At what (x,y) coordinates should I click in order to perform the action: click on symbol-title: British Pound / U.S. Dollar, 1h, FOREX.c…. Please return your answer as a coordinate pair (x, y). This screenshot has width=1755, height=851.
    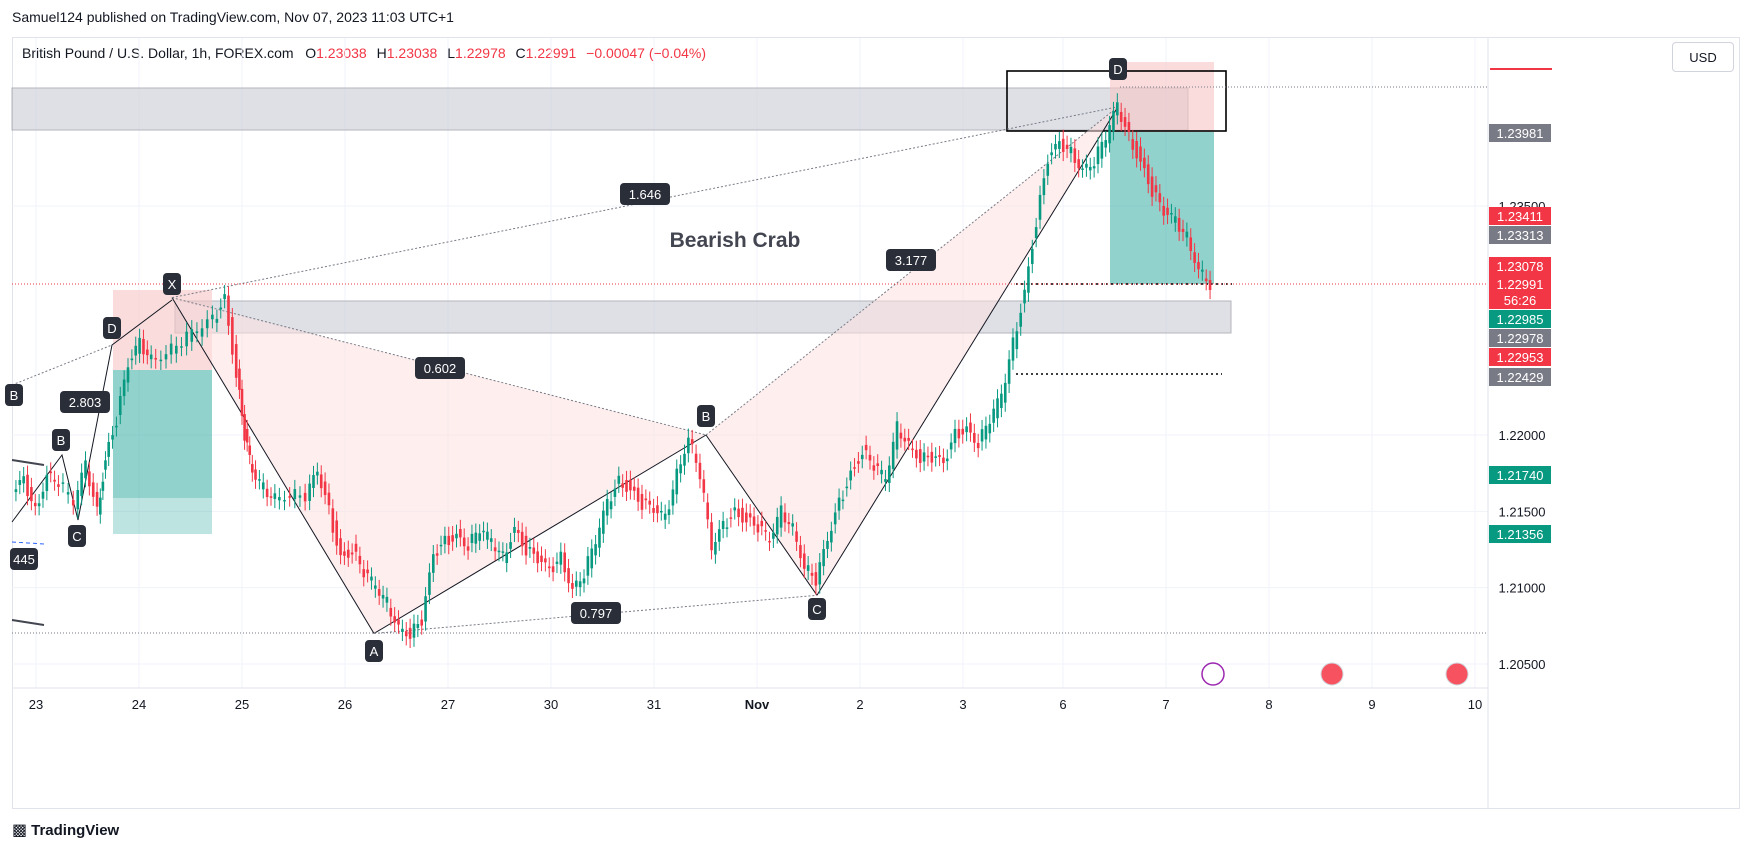
    Looking at the image, I should click on (158, 53).